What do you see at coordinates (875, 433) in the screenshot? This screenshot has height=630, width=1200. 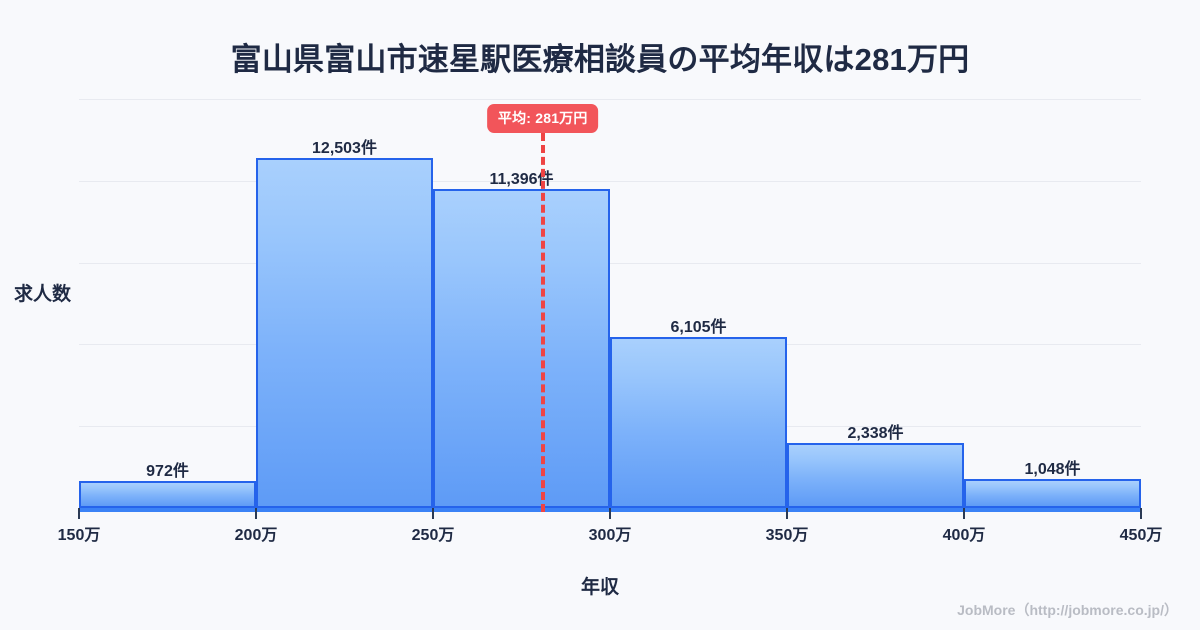 I see `bar-value-label: 2,338件` at bounding box center [875, 433].